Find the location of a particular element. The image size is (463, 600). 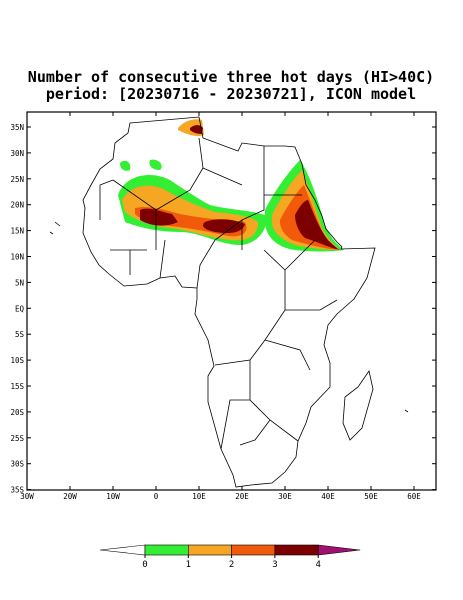

colorbar-label: 2 is located at coordinates (231, 565).